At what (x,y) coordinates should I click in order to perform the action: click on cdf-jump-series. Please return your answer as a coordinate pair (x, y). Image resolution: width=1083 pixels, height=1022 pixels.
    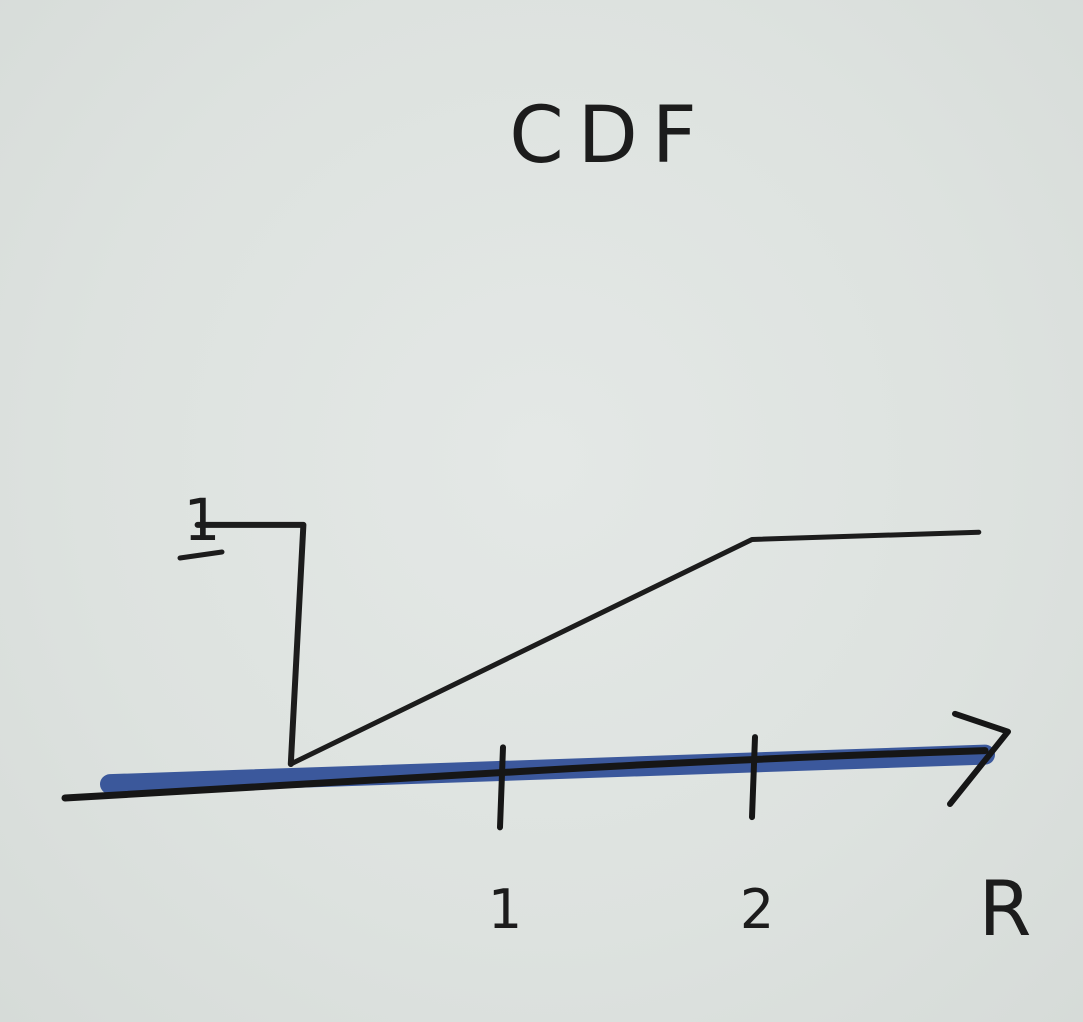
    Looking at the image, I should click on (250, 644).